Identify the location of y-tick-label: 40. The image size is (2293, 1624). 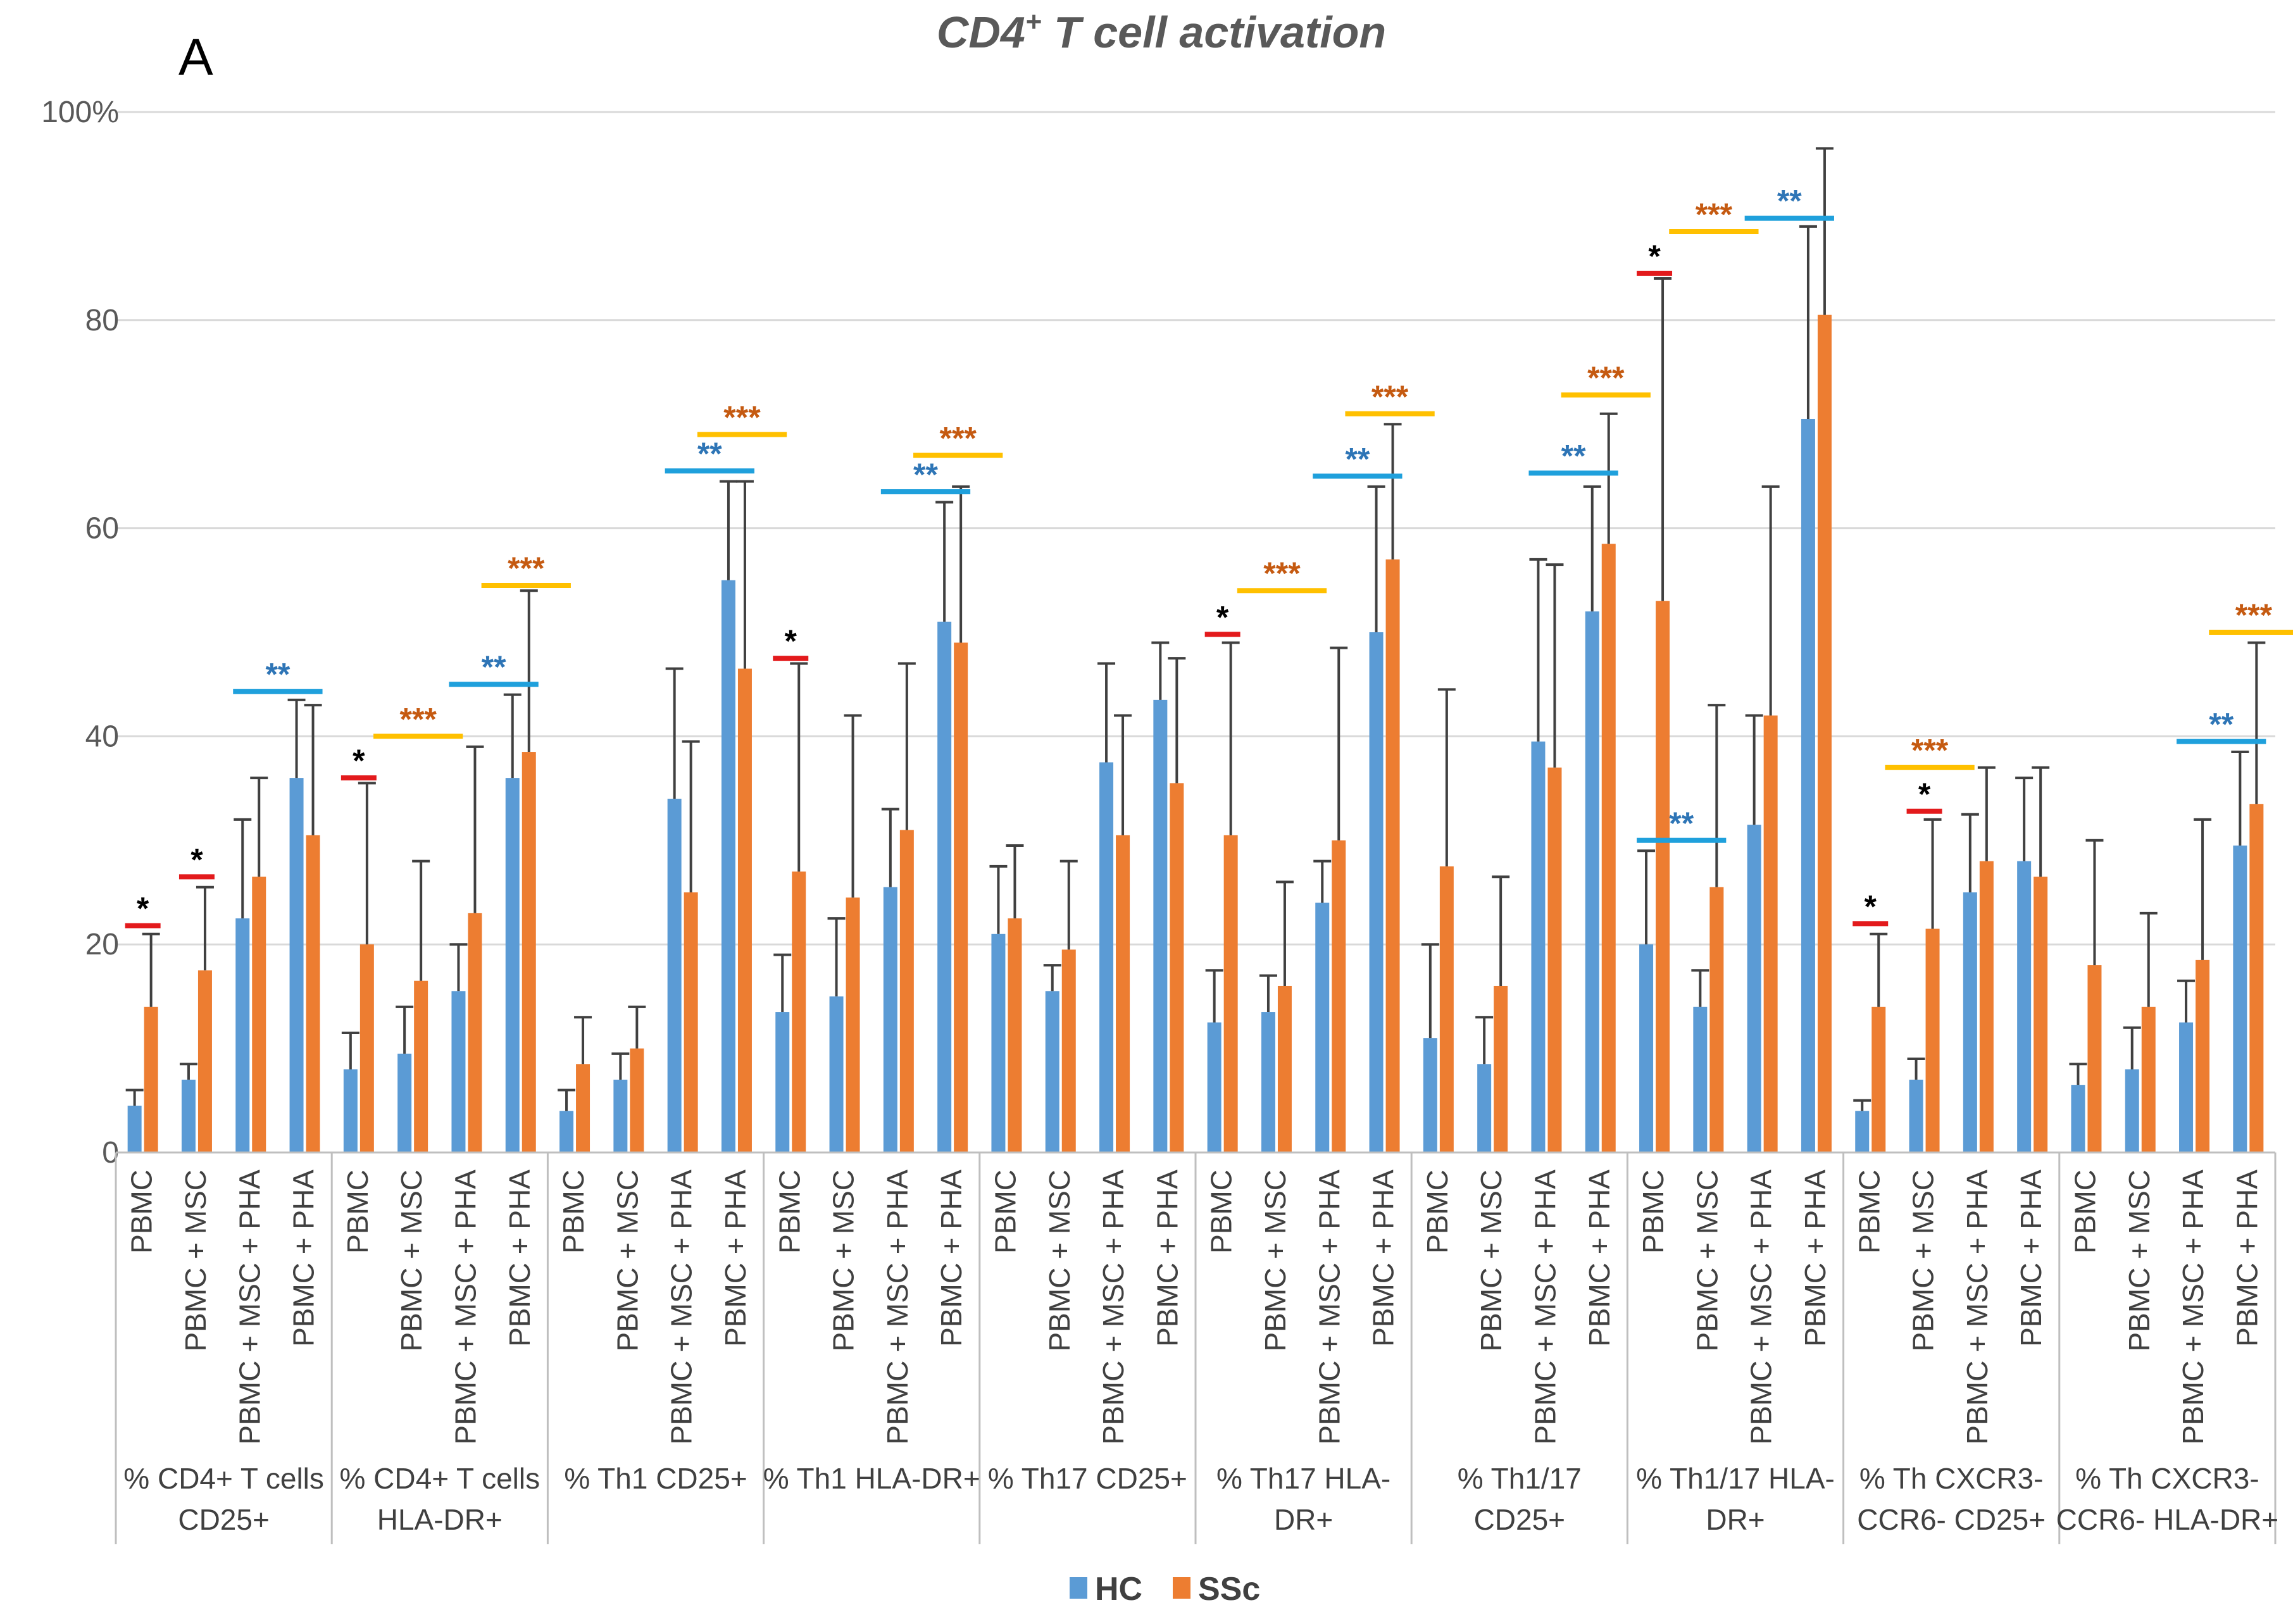
(102, 736).